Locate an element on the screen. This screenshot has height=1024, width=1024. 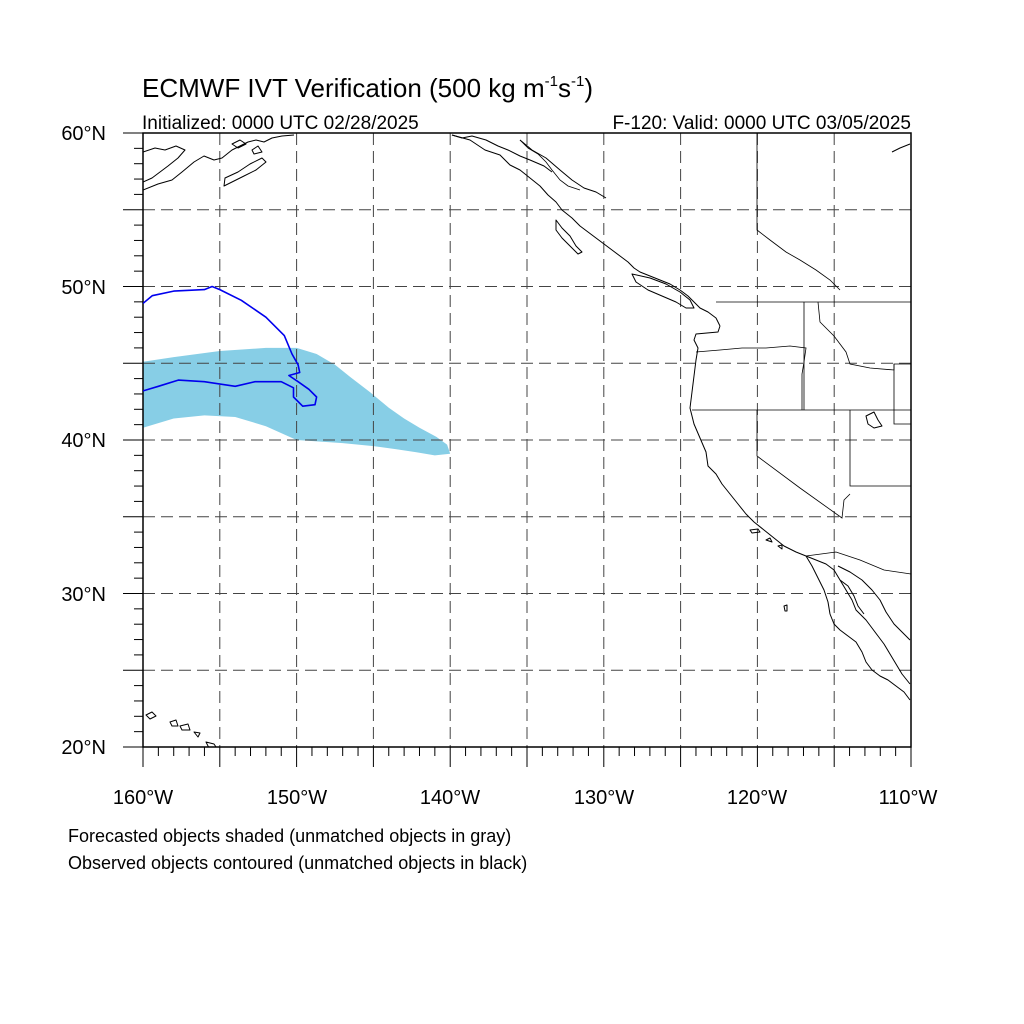
border-provinces is located at coordinates (798, 212).